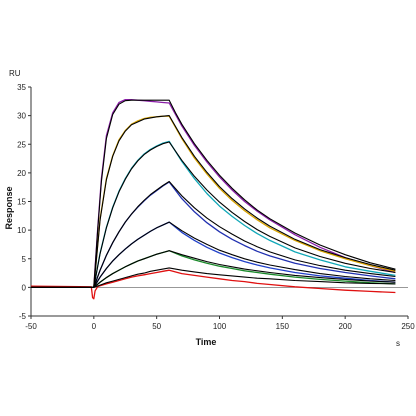  What do you see at coordinates (156, 326) in the screenshot?
I see `x-tick-label: 50` at bounding box center [156, 326].